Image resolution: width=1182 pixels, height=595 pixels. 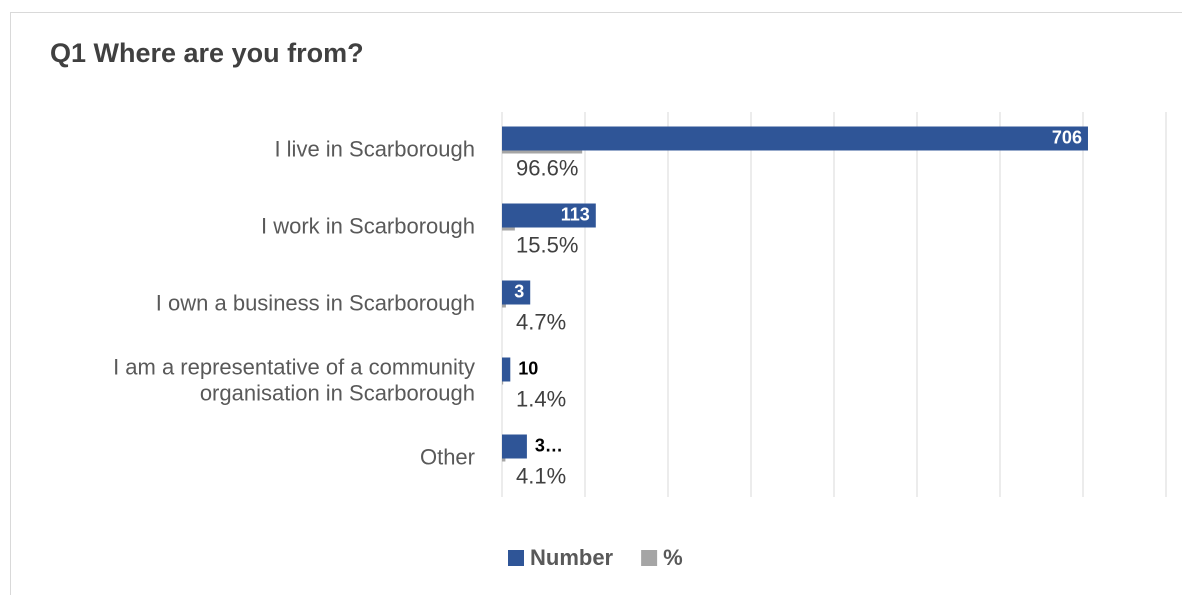 I want to click on chart-title: Q1 Where are you from?, so click(x=207, y=53).